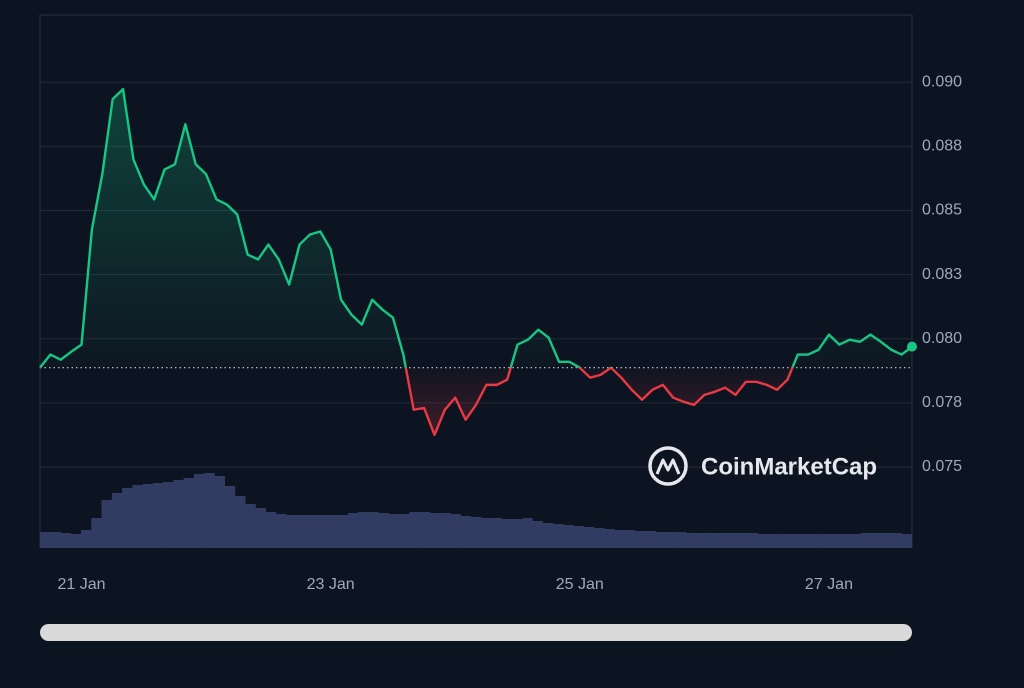 The image size is (1024, 688). Describe the element at coordinates (476, 632) in the screenshot. I see `scrollbar` at that location.